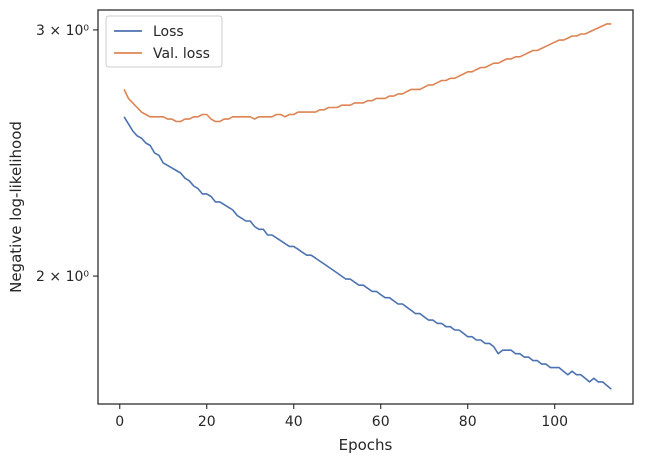  I want to click on y-axis-label: Negative log-likelihood, so click(16, 207).